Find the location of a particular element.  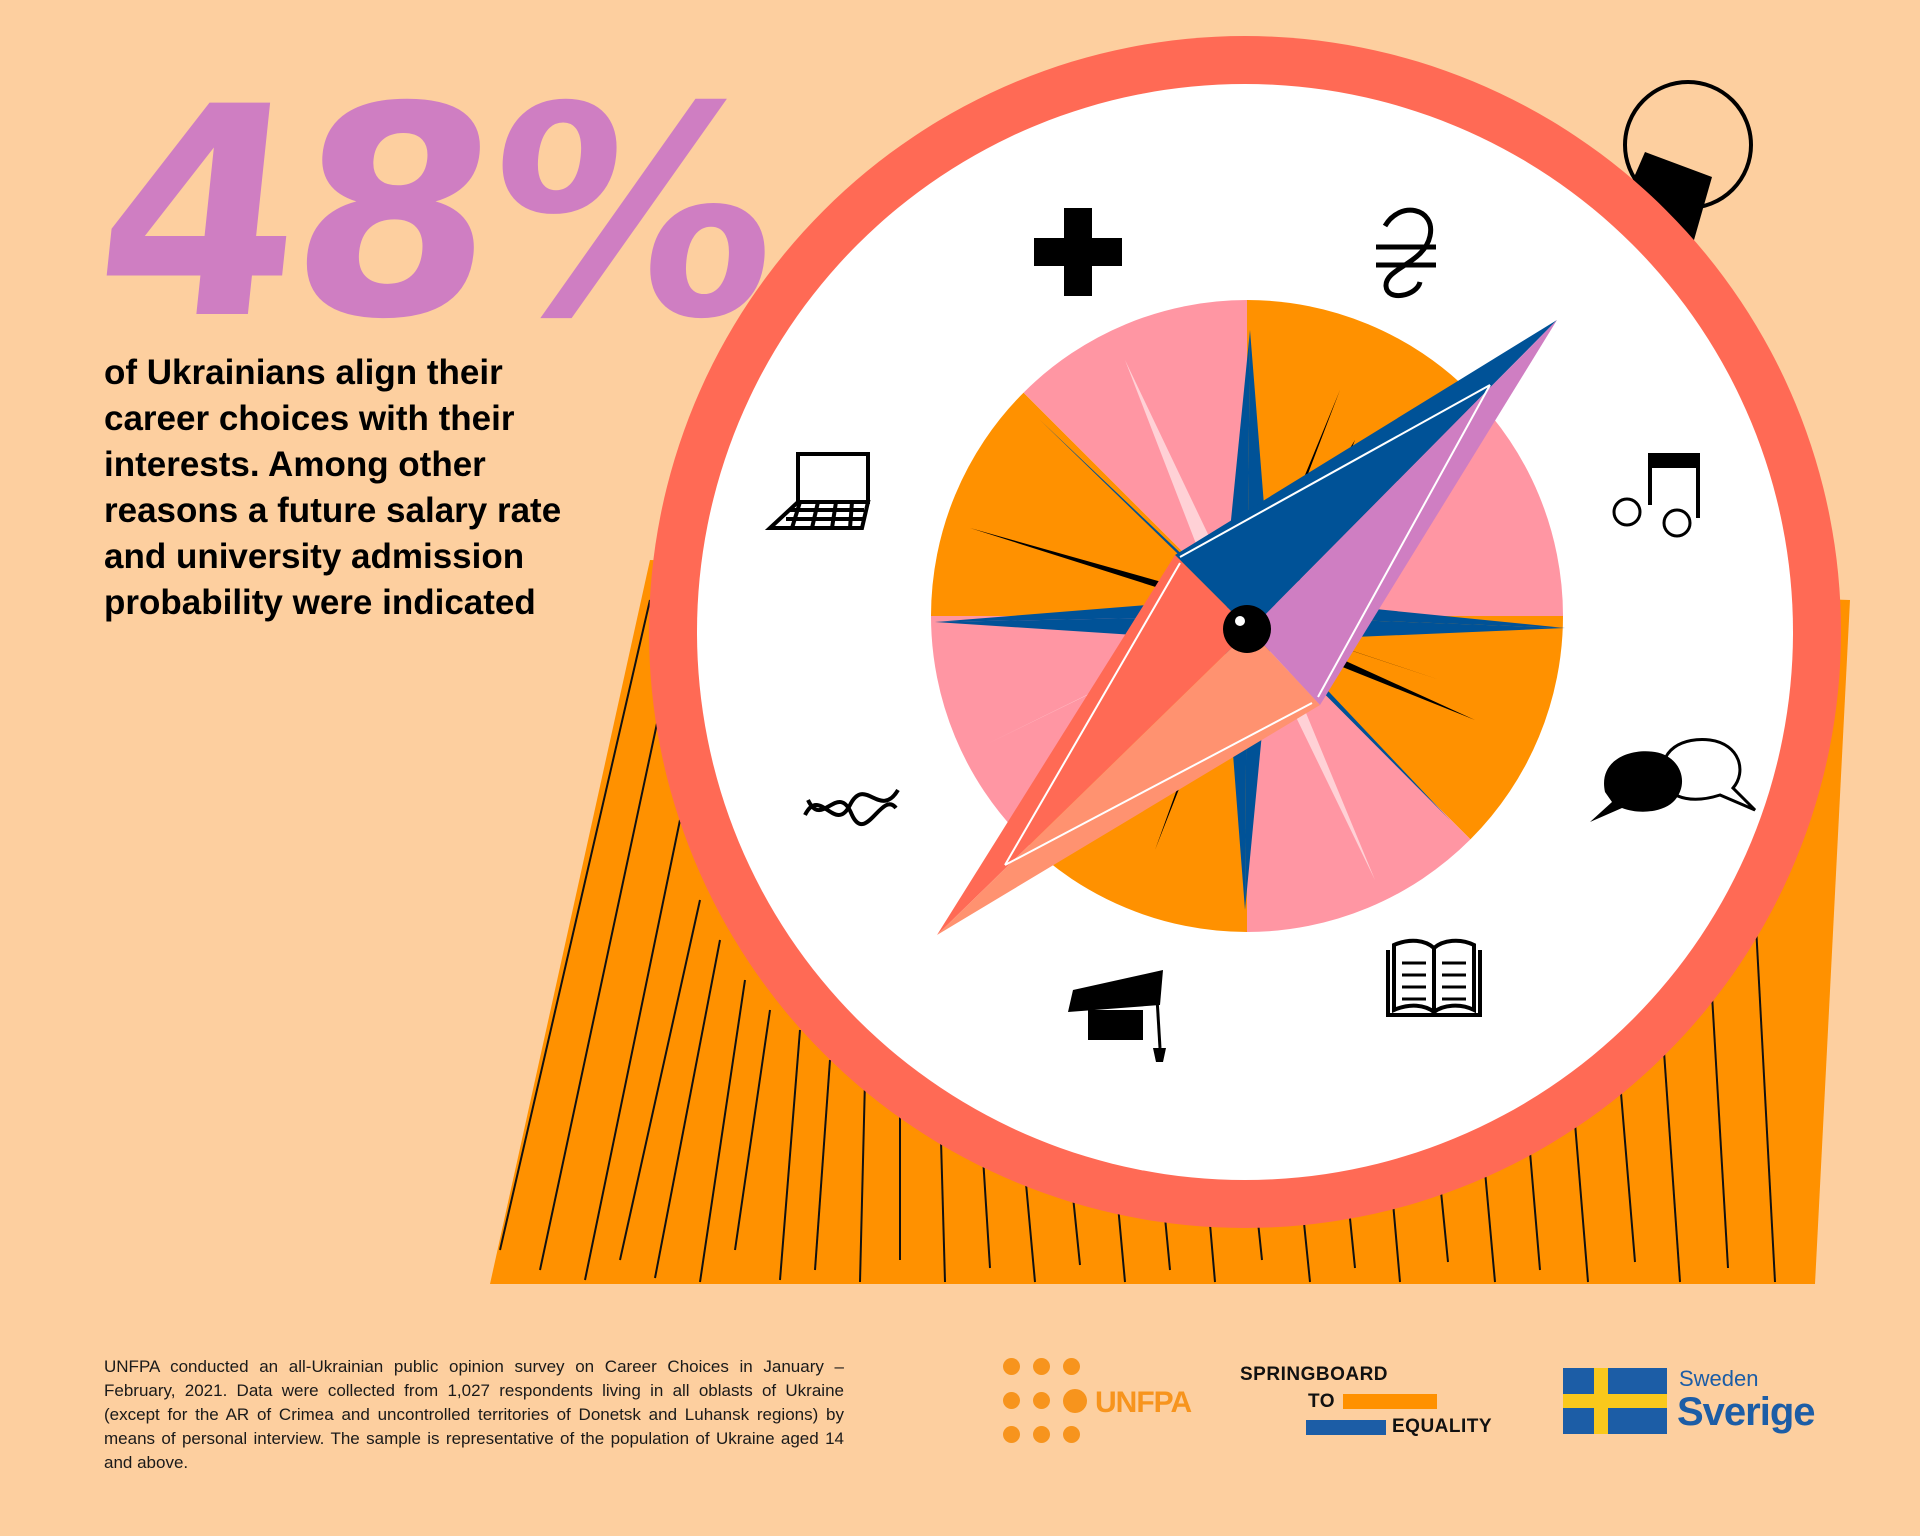

sverige-label: Sverige is located at coordinates (1746, 1412).